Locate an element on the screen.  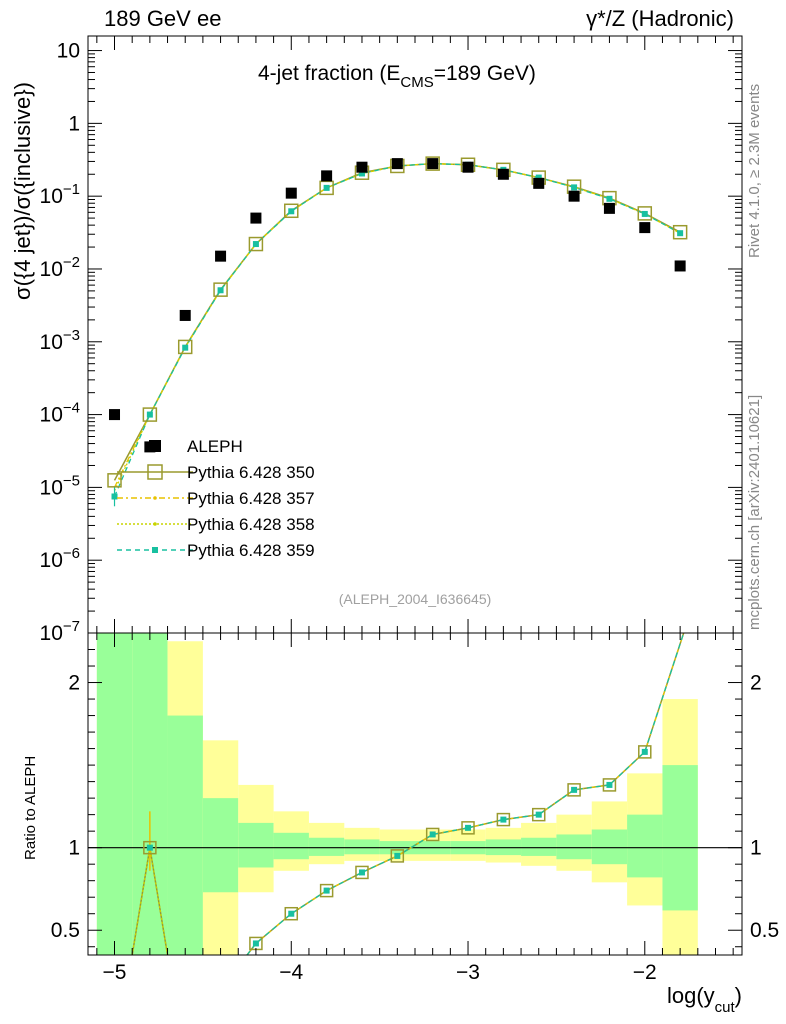
y-tick-exponent: −6 is located at coordinates (71, 553).